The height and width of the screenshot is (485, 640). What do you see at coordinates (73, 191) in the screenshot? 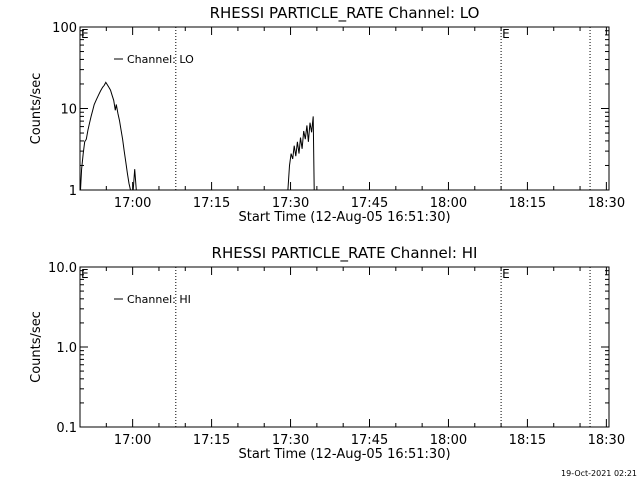
I see `panel-1-y-tick-label-0: 1` at bounding box center [73, 191].